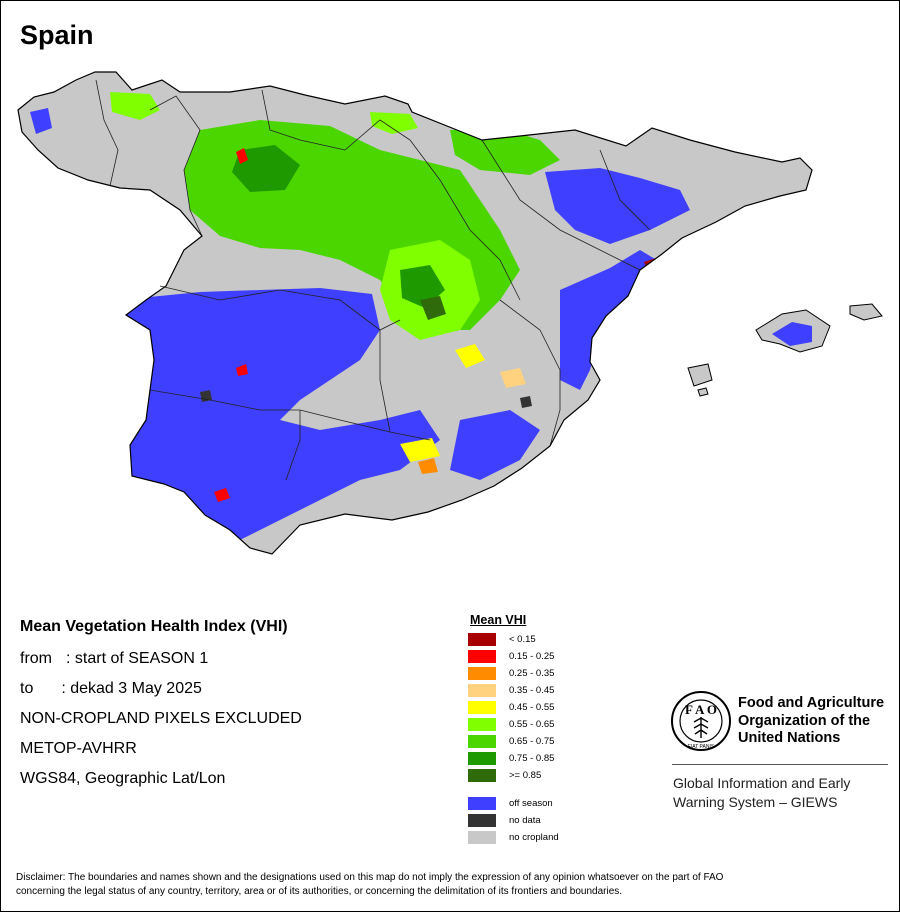  I want to click on info-from: from : start of SEASON 1, so click(114, 659).